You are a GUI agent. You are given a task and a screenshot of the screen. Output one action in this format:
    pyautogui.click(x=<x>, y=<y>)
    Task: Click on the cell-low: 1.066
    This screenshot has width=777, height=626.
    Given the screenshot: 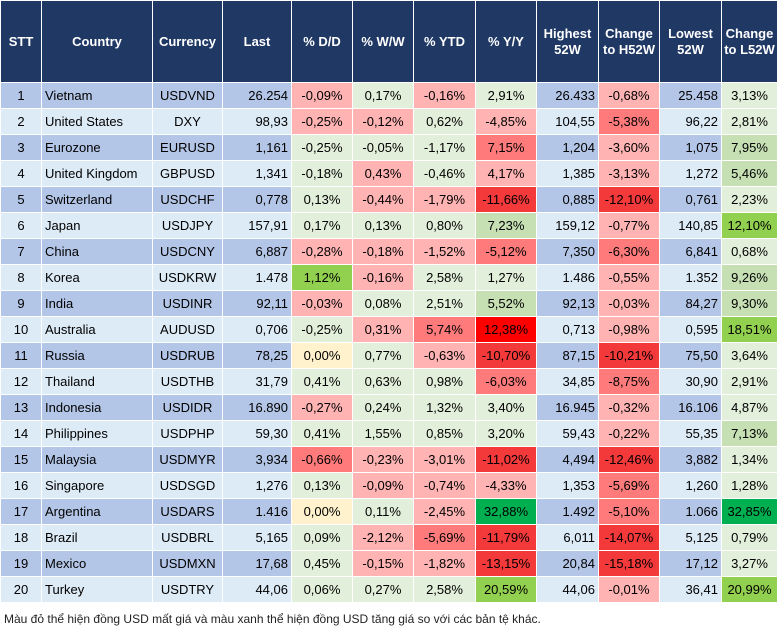 What is the action you would take?
    pyautogui.click(x=691, y=512)
    